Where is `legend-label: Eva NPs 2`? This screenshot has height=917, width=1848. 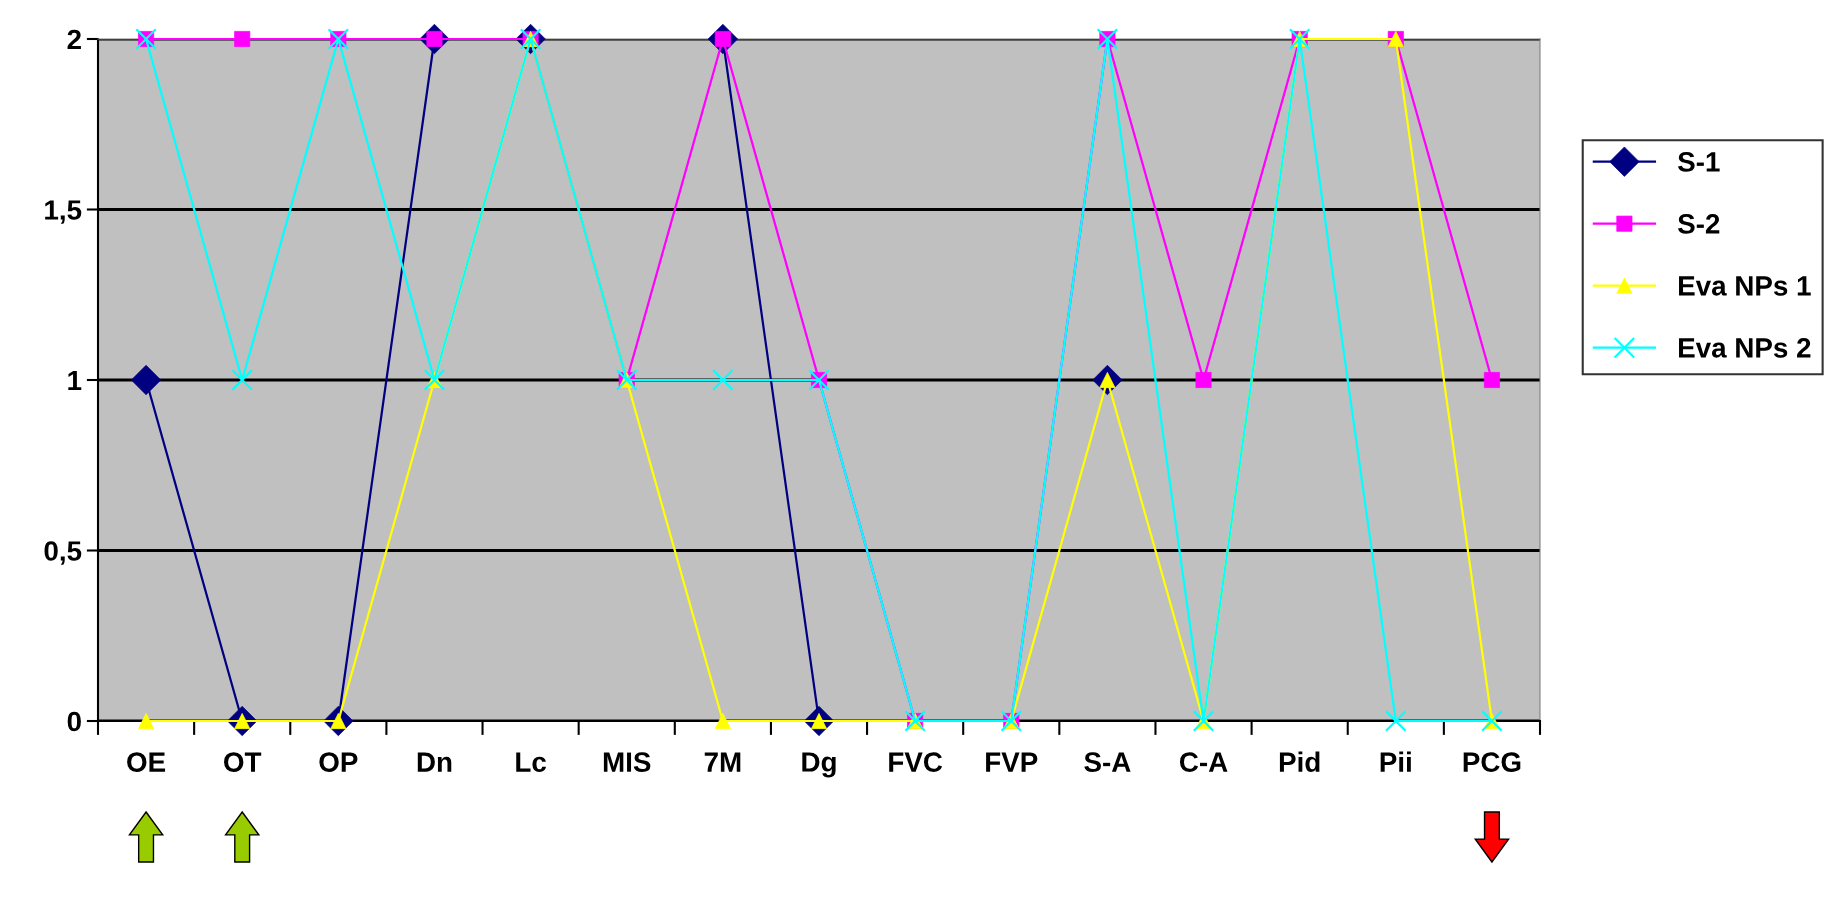 legend-label: Eva NPs 2 is located at coordinates (1745, 348).